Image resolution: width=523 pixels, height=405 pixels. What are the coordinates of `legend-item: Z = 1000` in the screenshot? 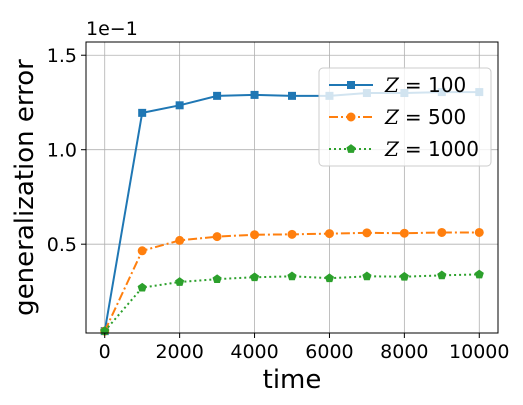 It's located at (404, 149).